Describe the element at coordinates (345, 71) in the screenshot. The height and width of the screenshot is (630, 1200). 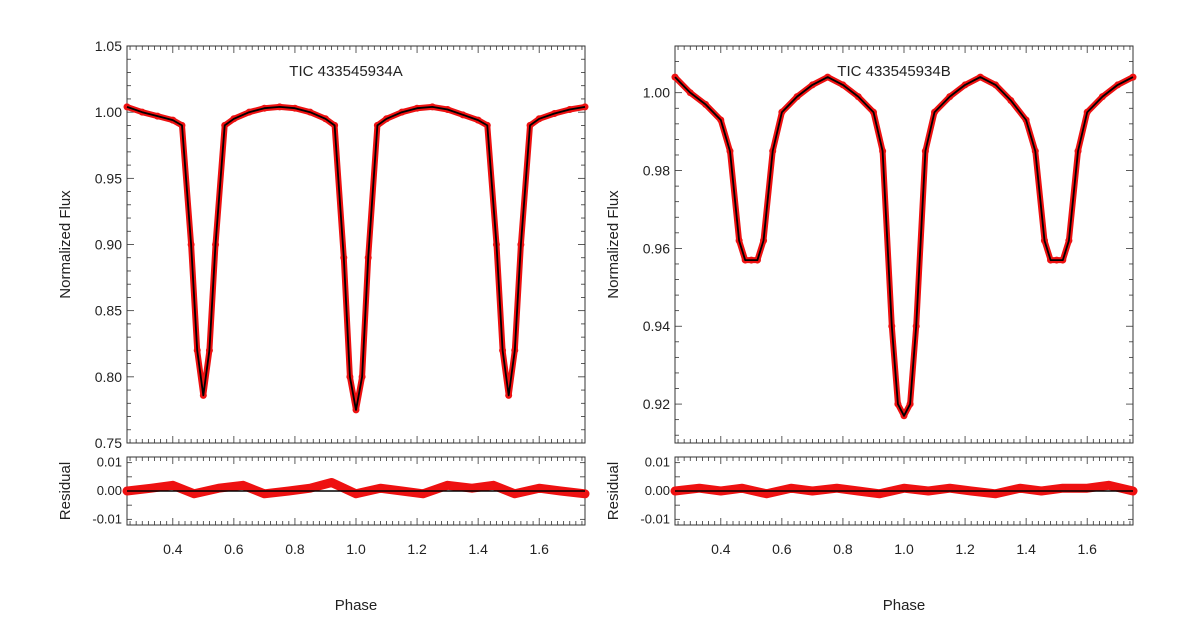
I see `chart-title: TIC 433545934A` at that location.